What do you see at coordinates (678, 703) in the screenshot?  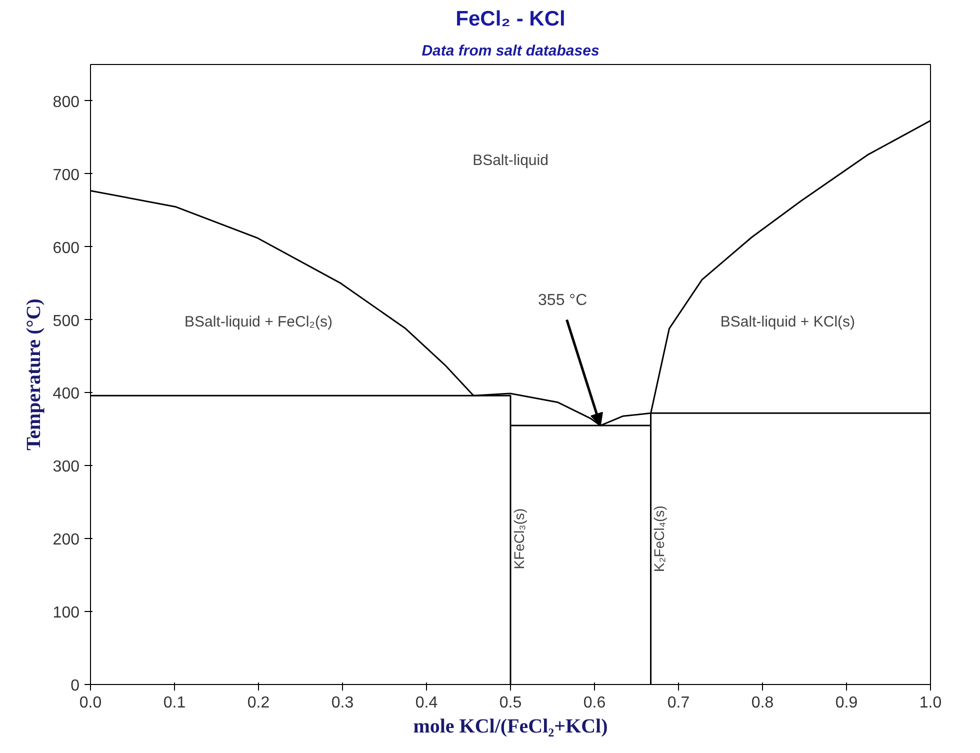 I see `x-tick-label: 0.7` at bounding box center [678, 703].